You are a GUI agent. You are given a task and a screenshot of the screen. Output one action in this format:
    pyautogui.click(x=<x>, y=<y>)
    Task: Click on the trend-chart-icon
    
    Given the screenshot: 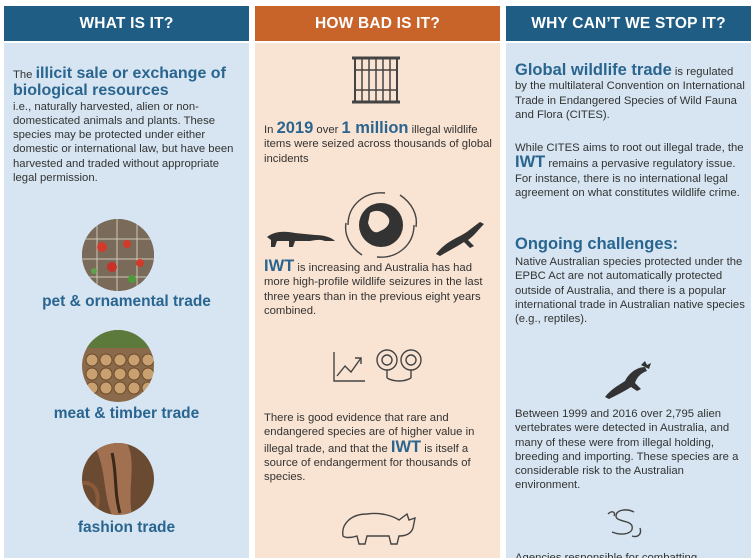 What is the action you would take?
    pyautogui.click(x=349, y=367)
    